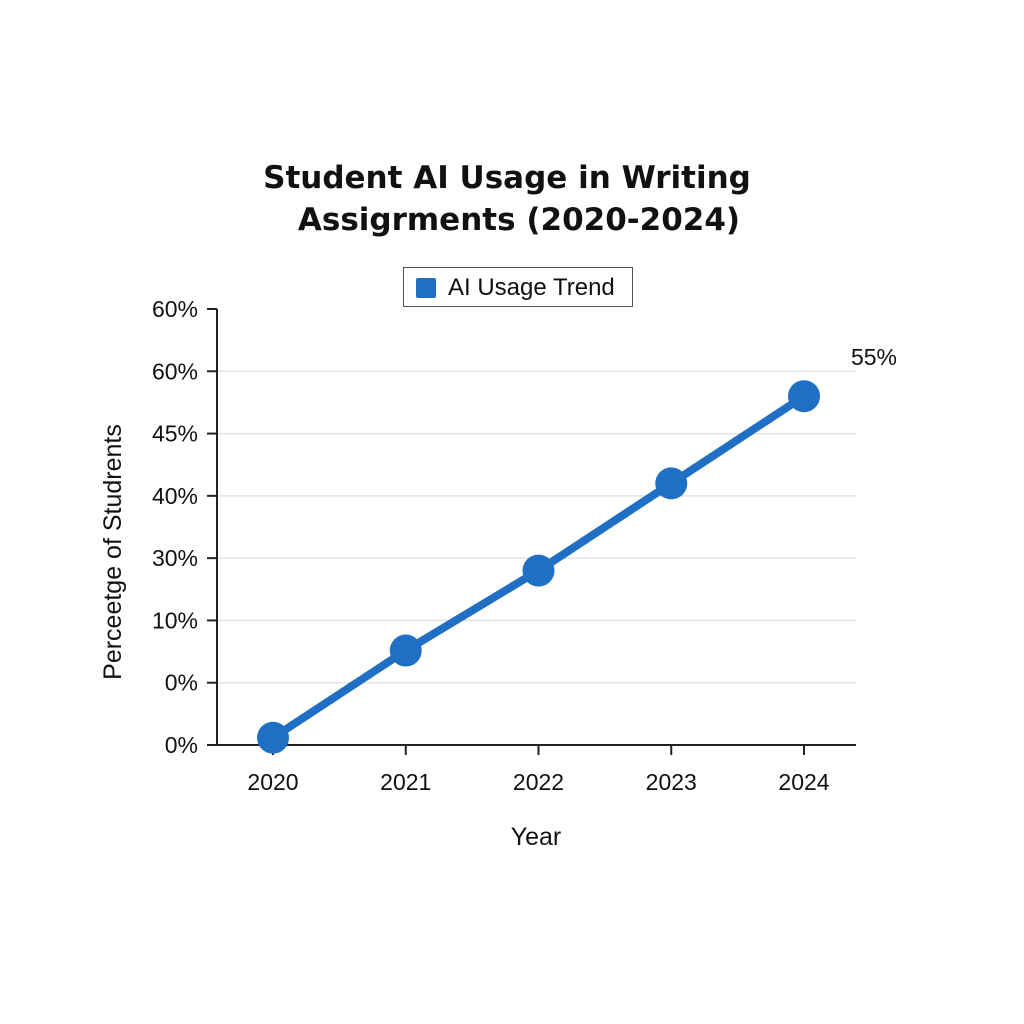 This screenshot has height=1024, width=1024. Describe the element at coordinates (507, 178) in the screenshot. I see `chart-title-line-1: Student AI Usage in Writing` at that location.